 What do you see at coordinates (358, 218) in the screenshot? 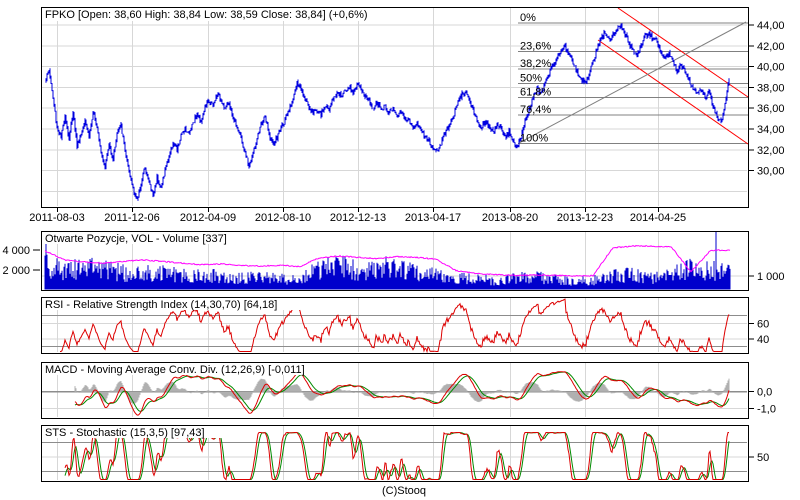
I see `x-axis-label: 2012-12-13` at bounding box center [358, 218].